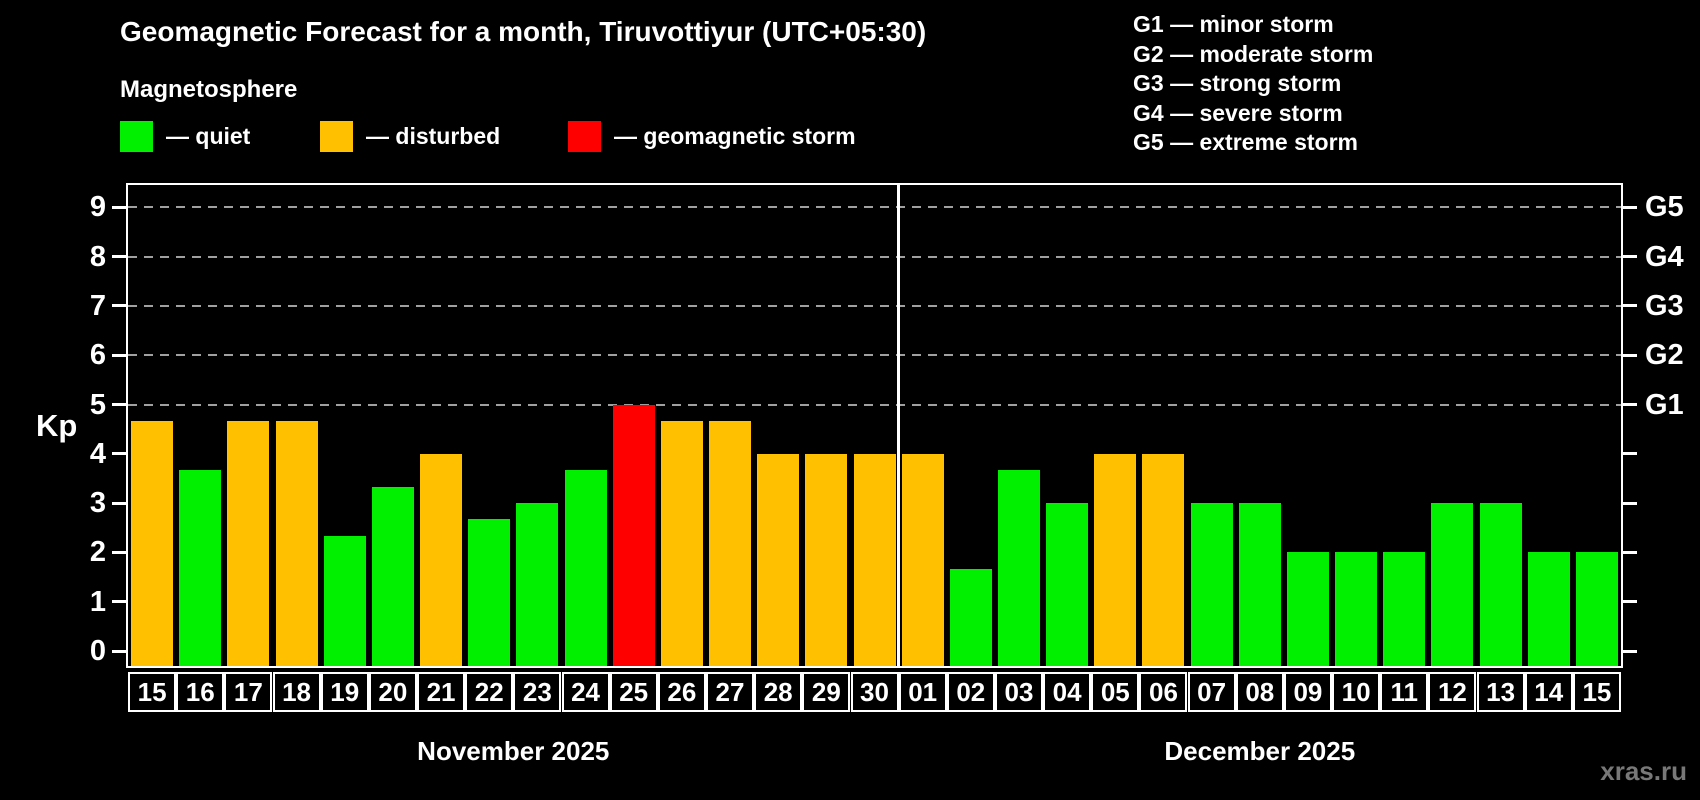 This screenshot has height=800, width=1700. What do you see at coordinates (874, 305) in the screenshot?
I see `gridline-kp7` at bounding box center [874, 305].